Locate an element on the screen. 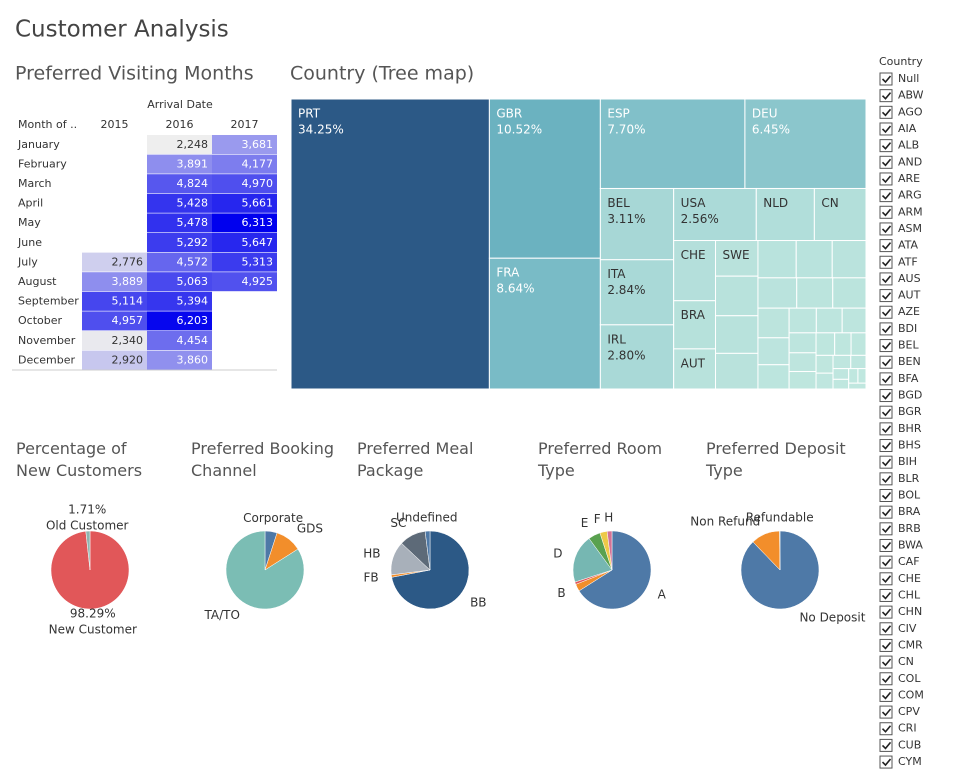  filter-option: CPV is located at coordinates (909, 711).